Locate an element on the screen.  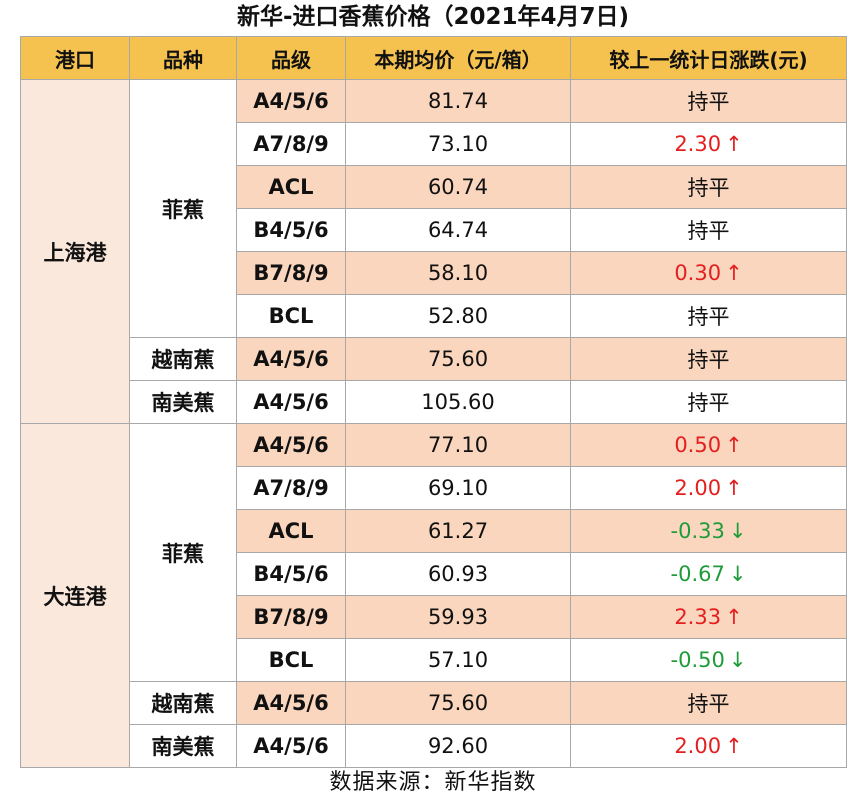
table-title: 新华-进口香蕉价格（2021年4月7日) is located at coordinates (433, 17).